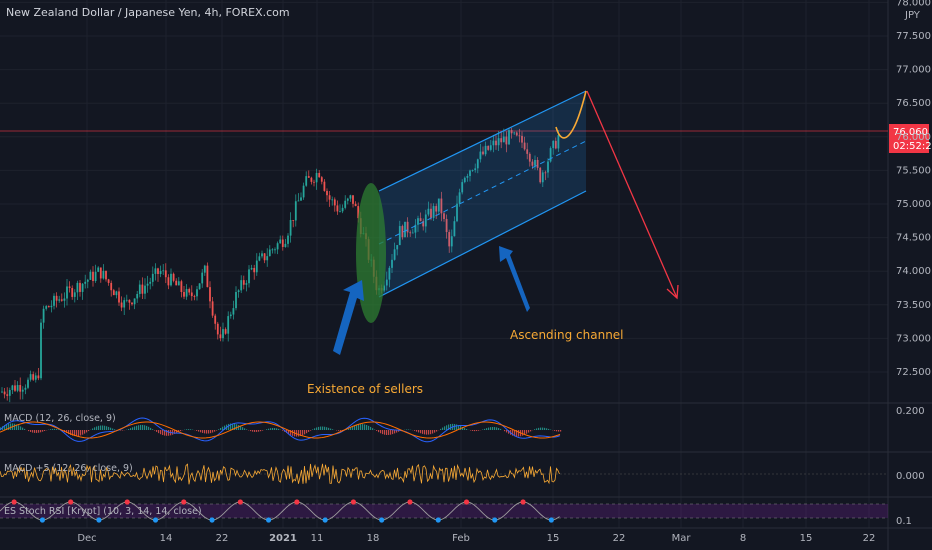  What do you see at coordinates (68, 468) in the screenshot?
I see `indicator-label-macd5: MACD +5 (12, 26, close, 9)` at bounding box center [68, 468].